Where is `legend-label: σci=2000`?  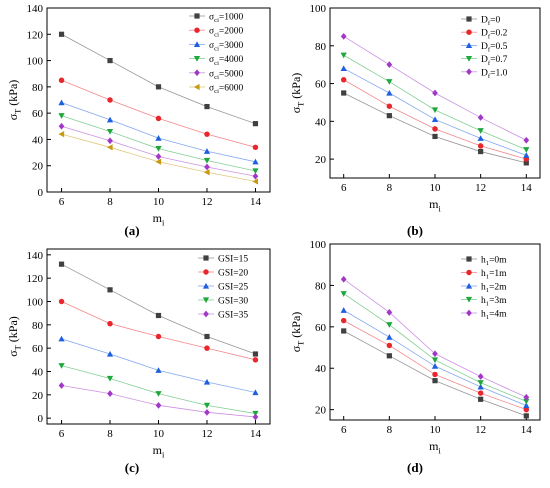 legend-label: σci=2000 is located at coordinates (226, 33).